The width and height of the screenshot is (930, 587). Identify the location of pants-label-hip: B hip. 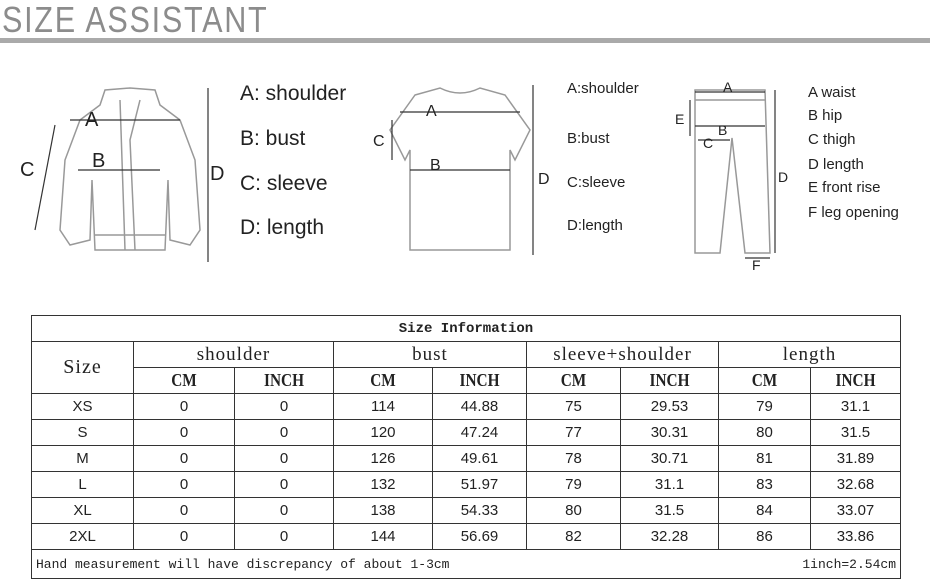
(825, 115).